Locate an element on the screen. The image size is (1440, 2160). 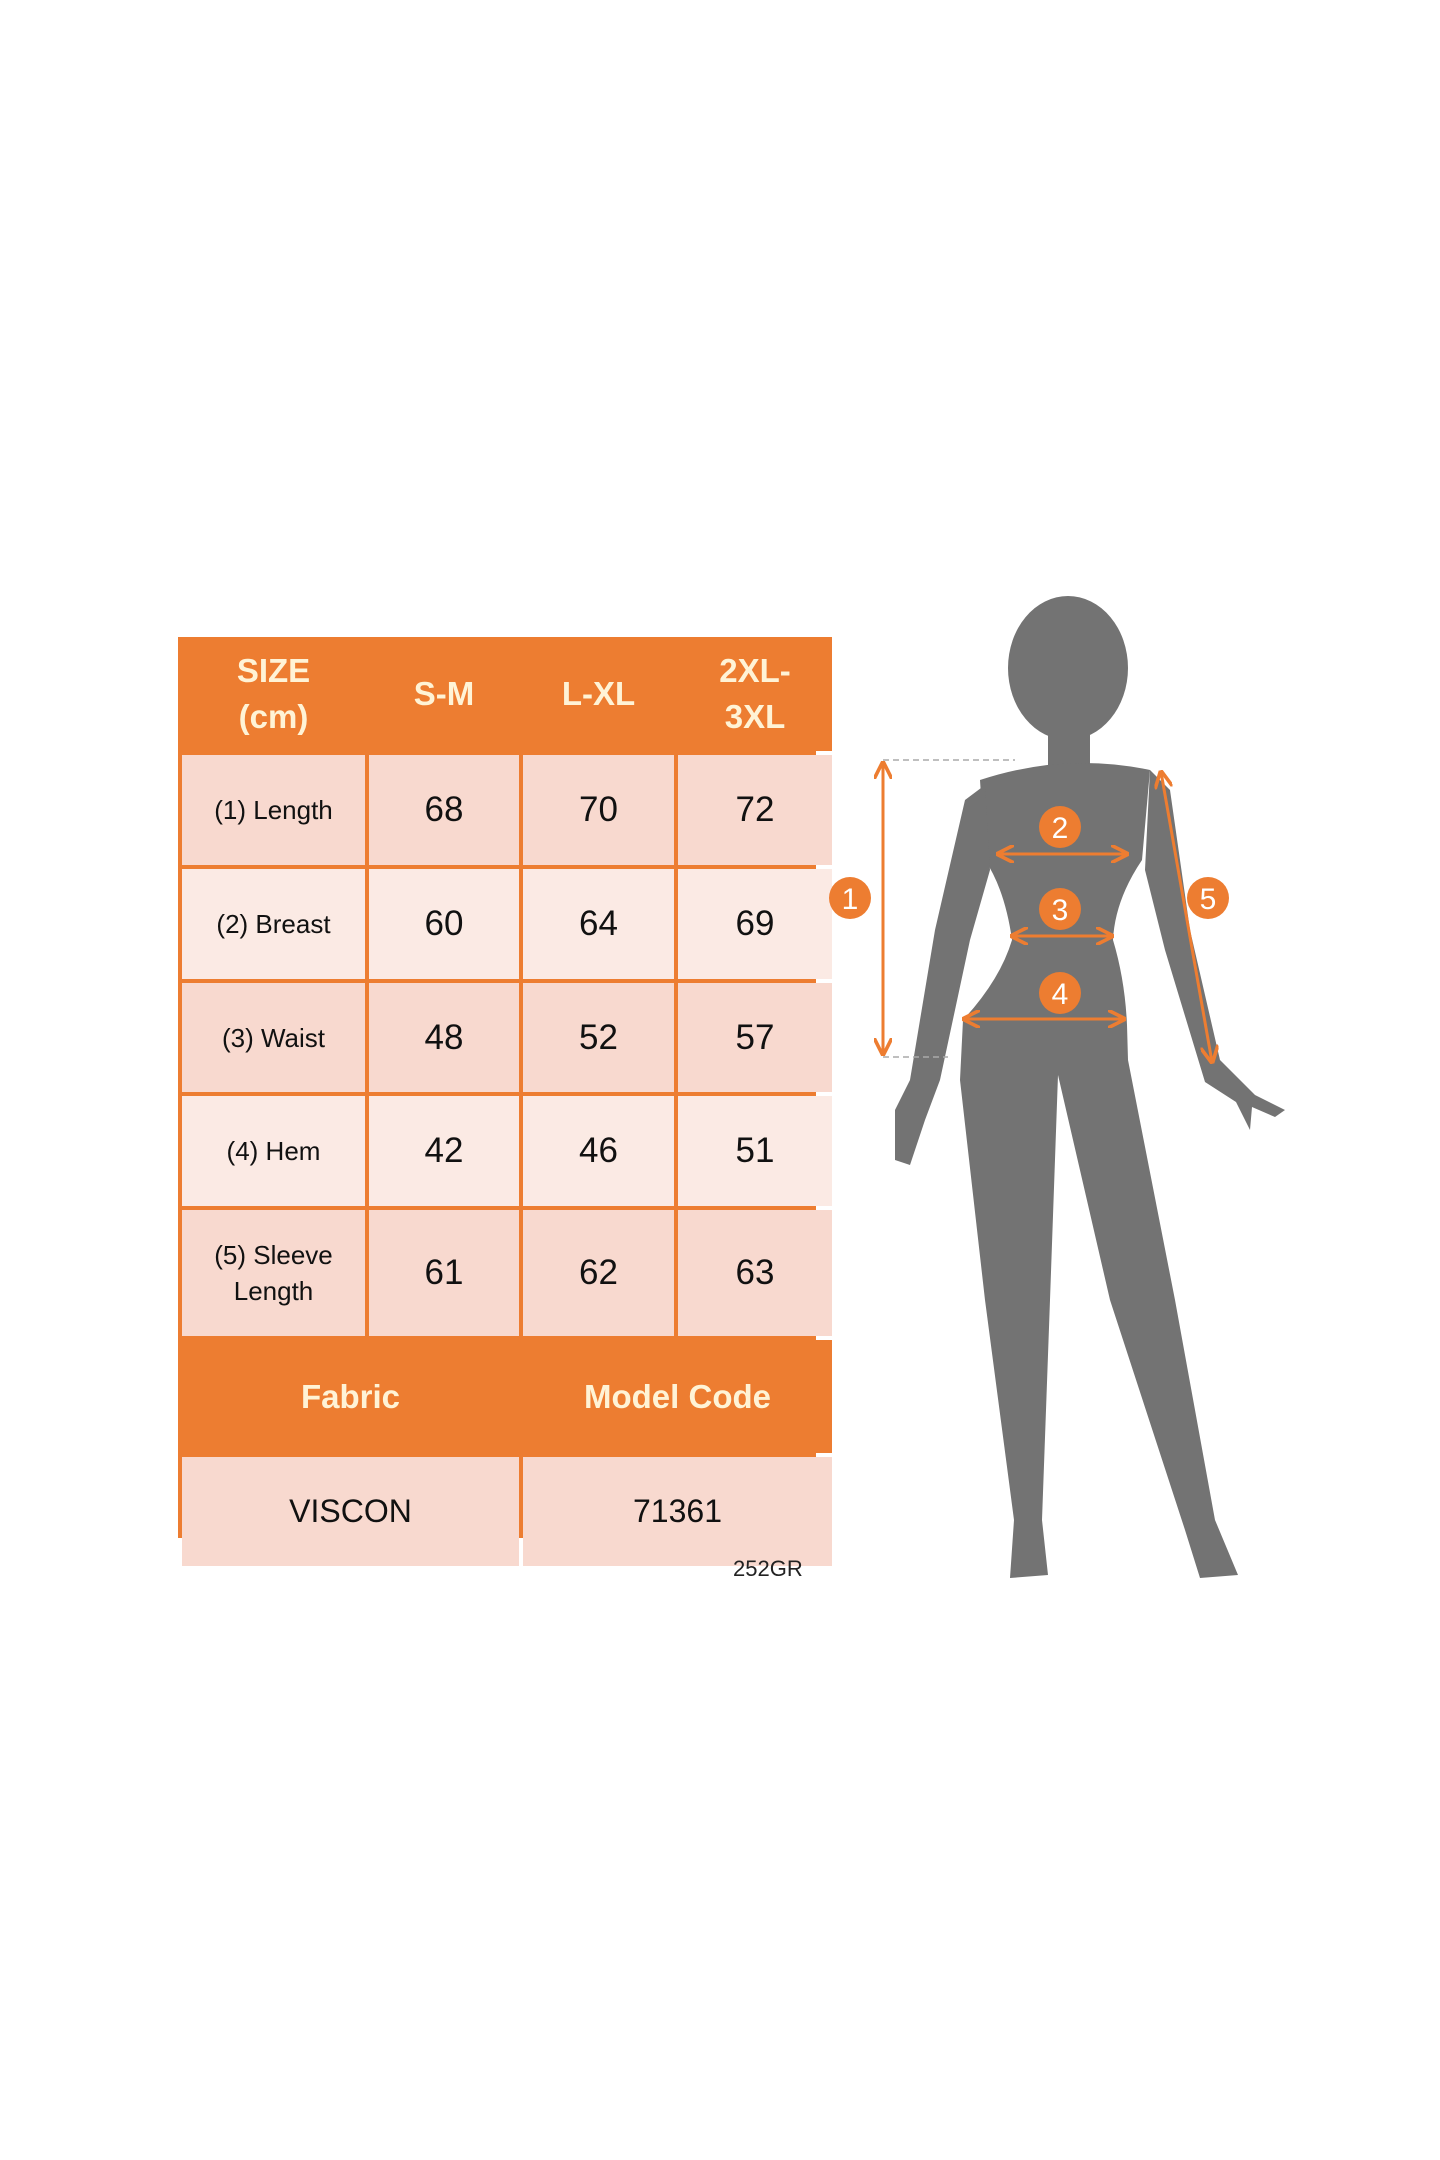
svg-text: 5 is located at coordinates (1208, 899).